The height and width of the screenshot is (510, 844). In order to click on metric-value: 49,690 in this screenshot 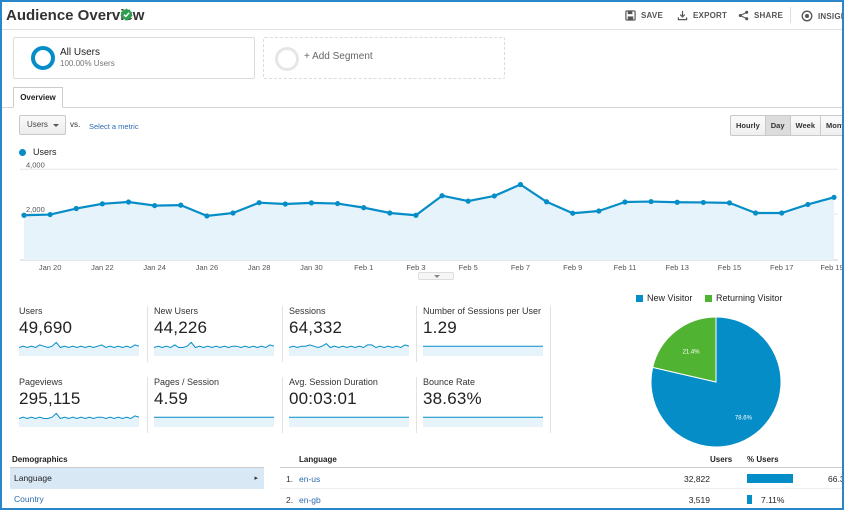, I will do `click(46, 327)`.